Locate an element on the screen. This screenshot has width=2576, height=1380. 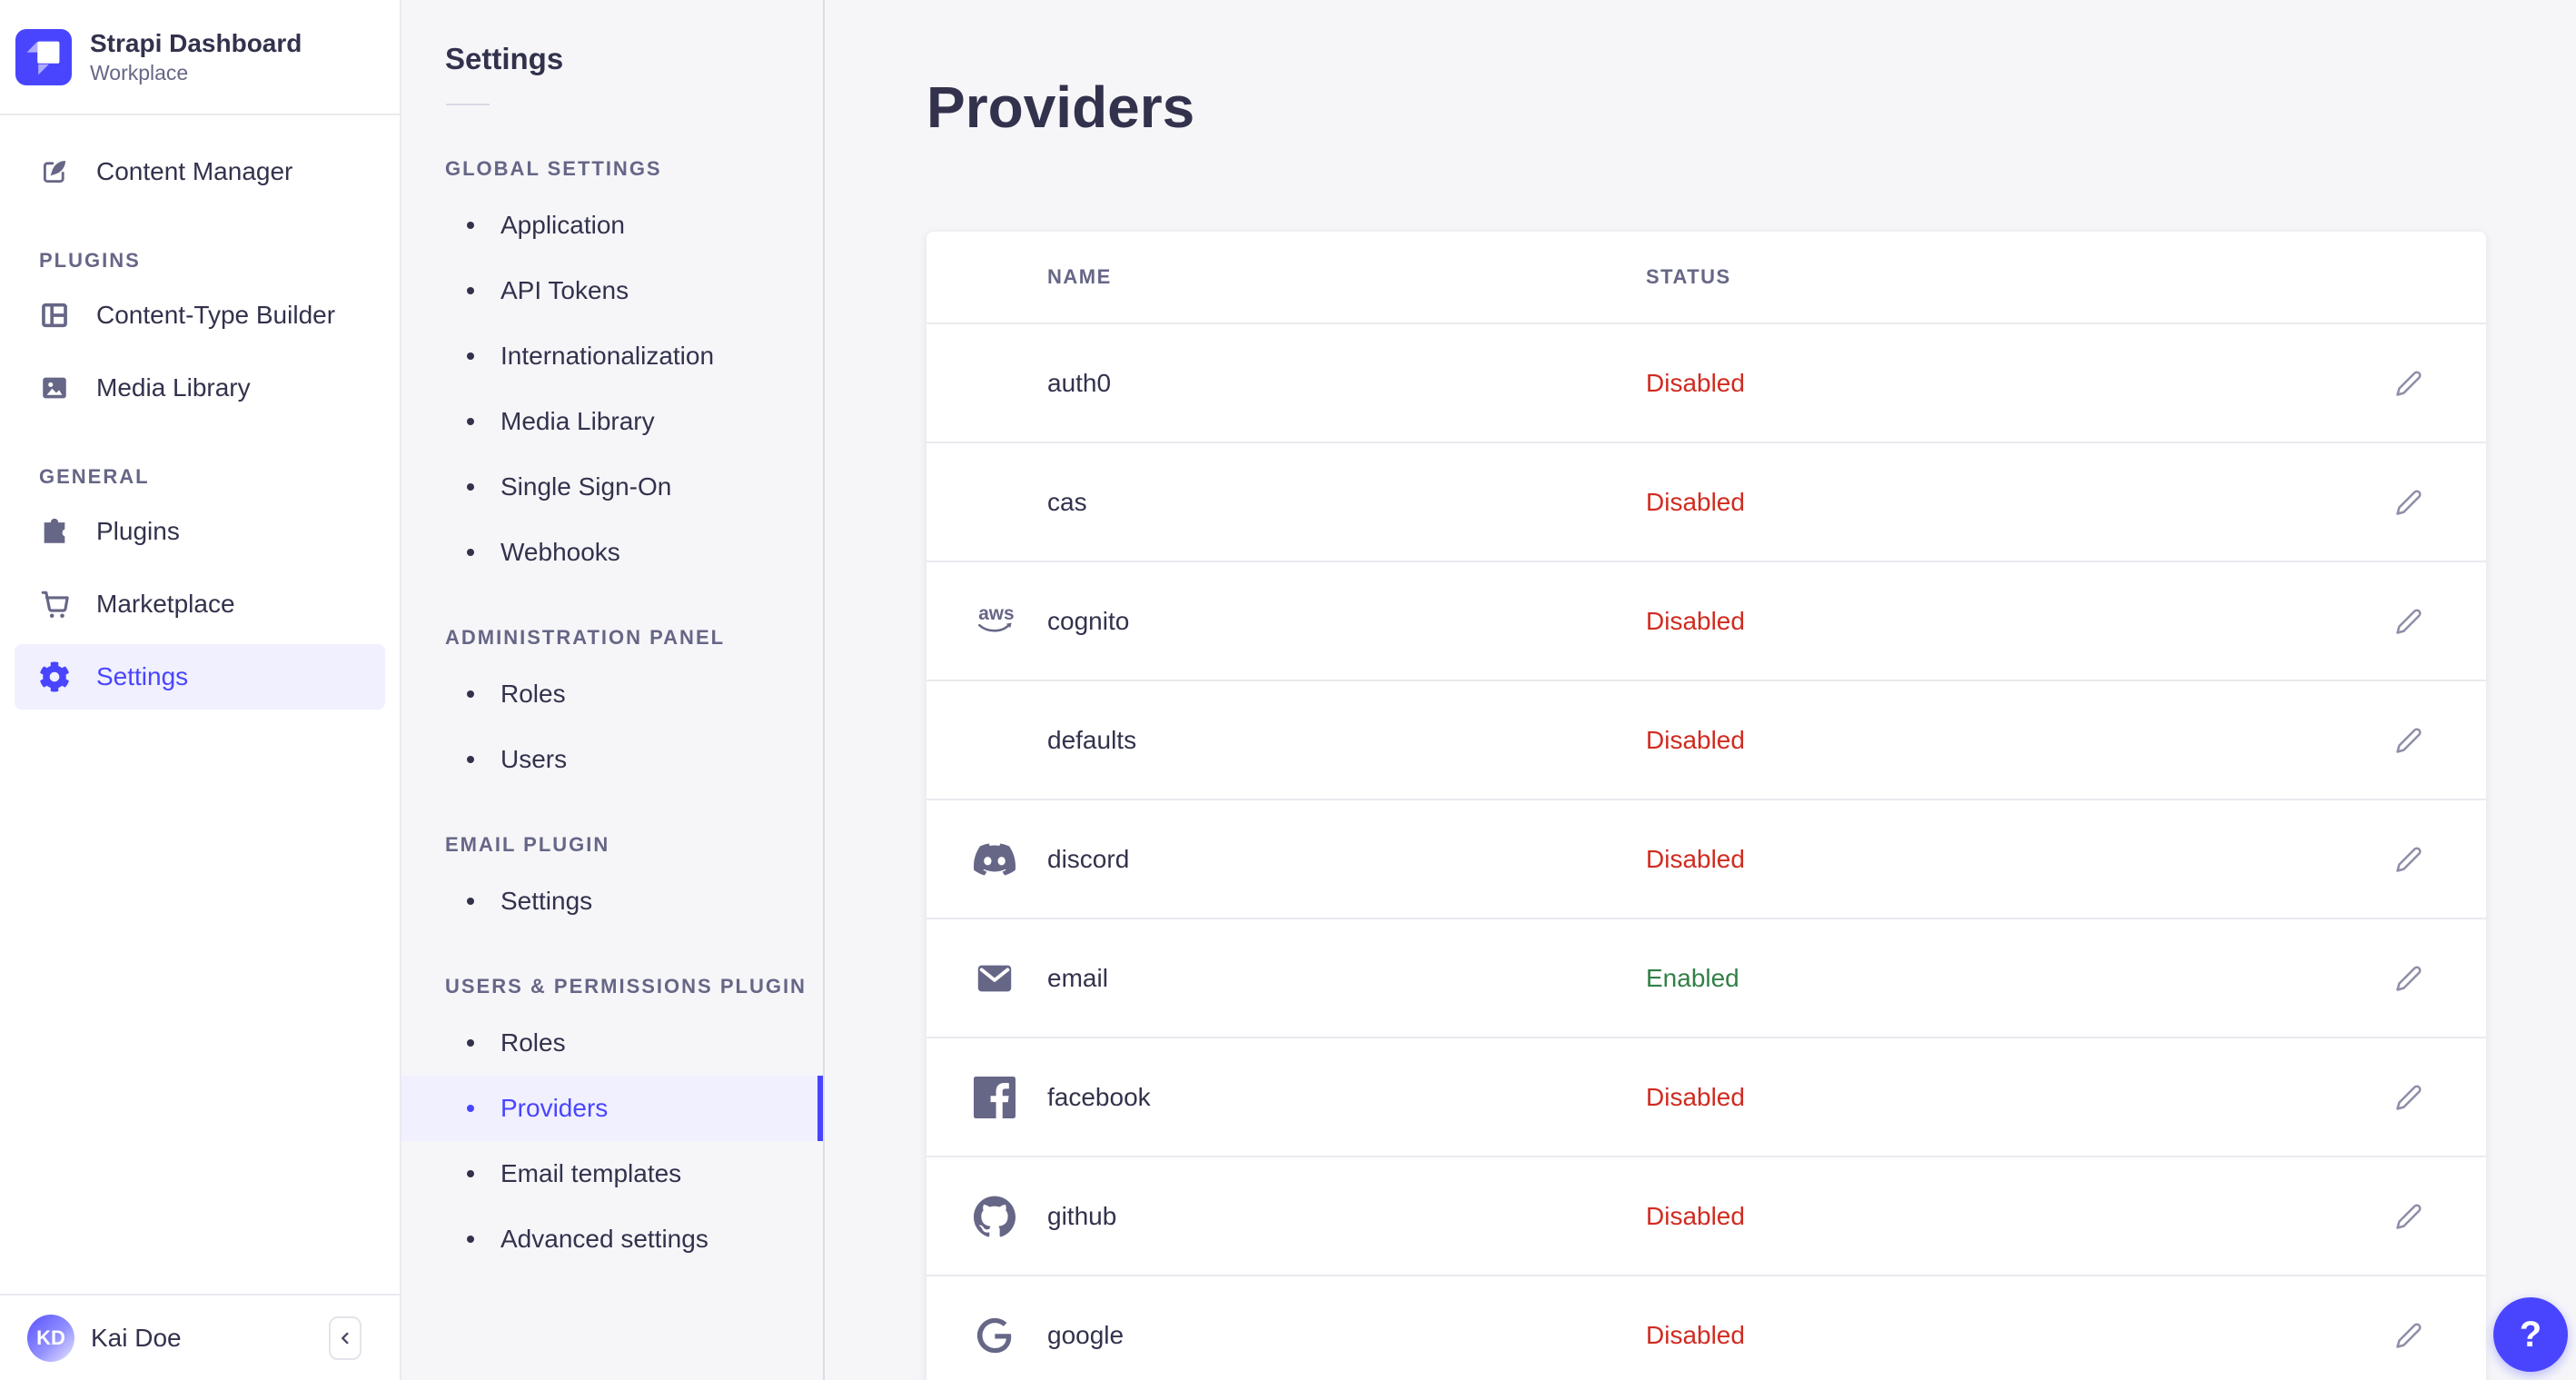
table-row: aws cognito Disabled is located at coordinates (1706, 620).